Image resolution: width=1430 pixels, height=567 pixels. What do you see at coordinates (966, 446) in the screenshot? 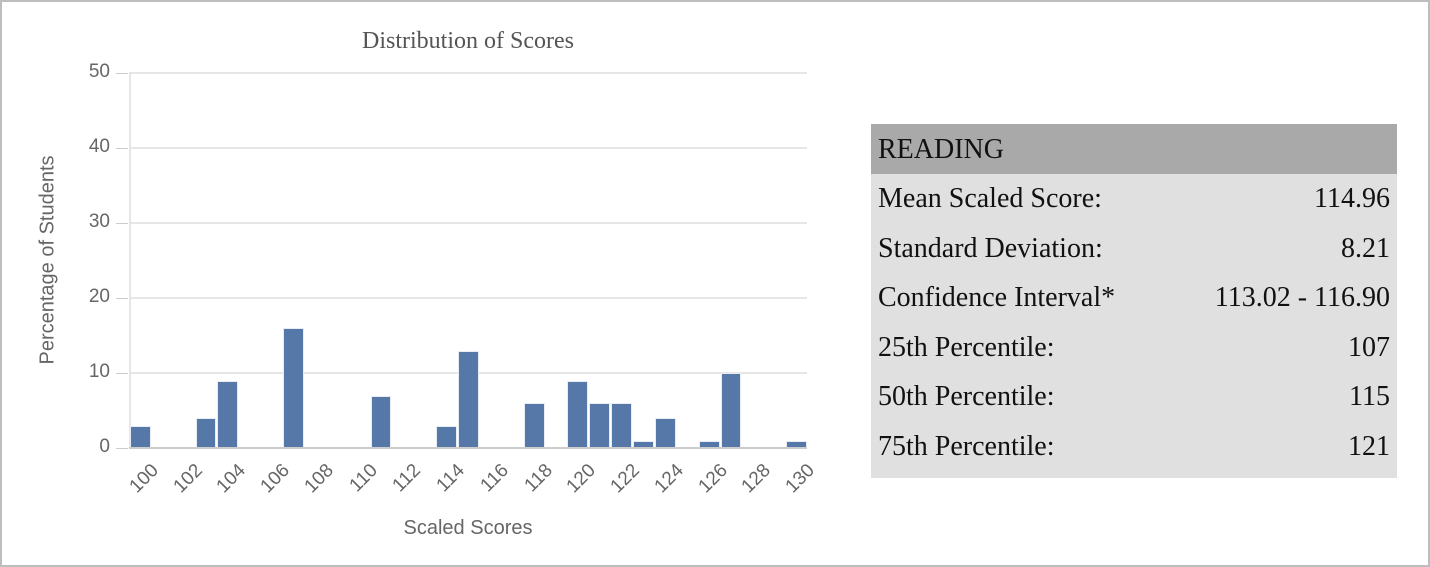
I see `stats-label: 75th Percentile:` at bounding box center [966, 446].